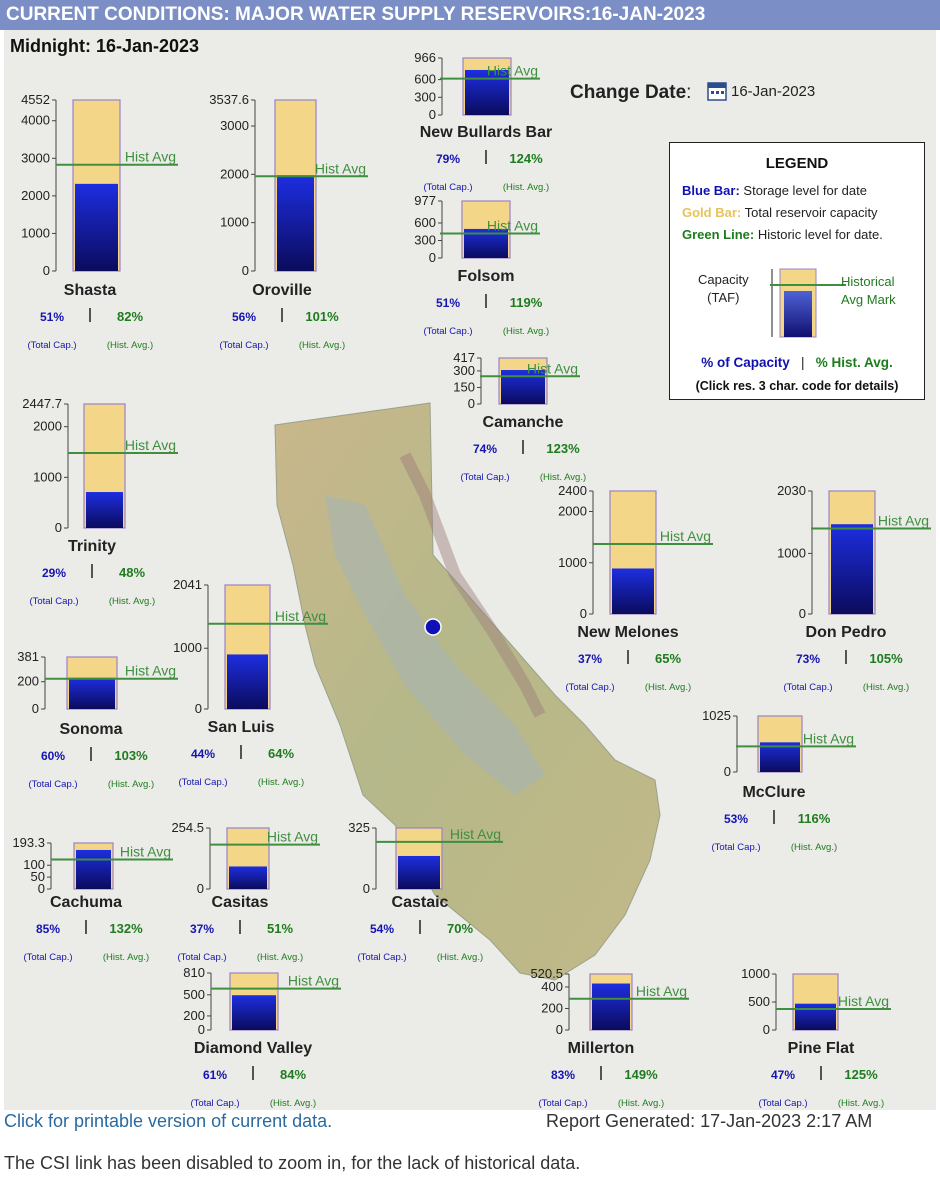  Describe the element at coordinates (641, 1103) in the screenshot. I see `millerton-hist-avg-note: (Hist. Avg.)` at that location.